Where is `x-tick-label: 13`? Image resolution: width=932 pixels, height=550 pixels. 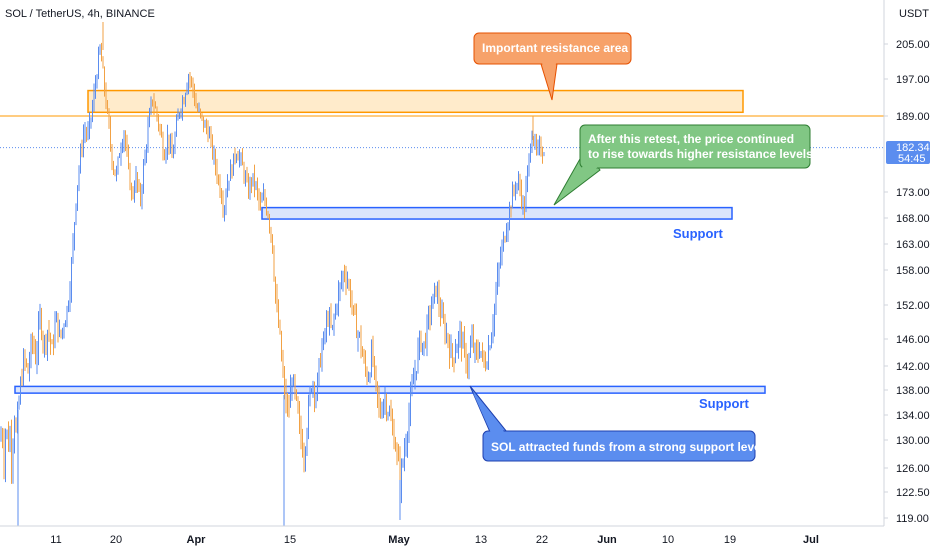 x-tick-label: 13 is located at coordinates (481, 540).